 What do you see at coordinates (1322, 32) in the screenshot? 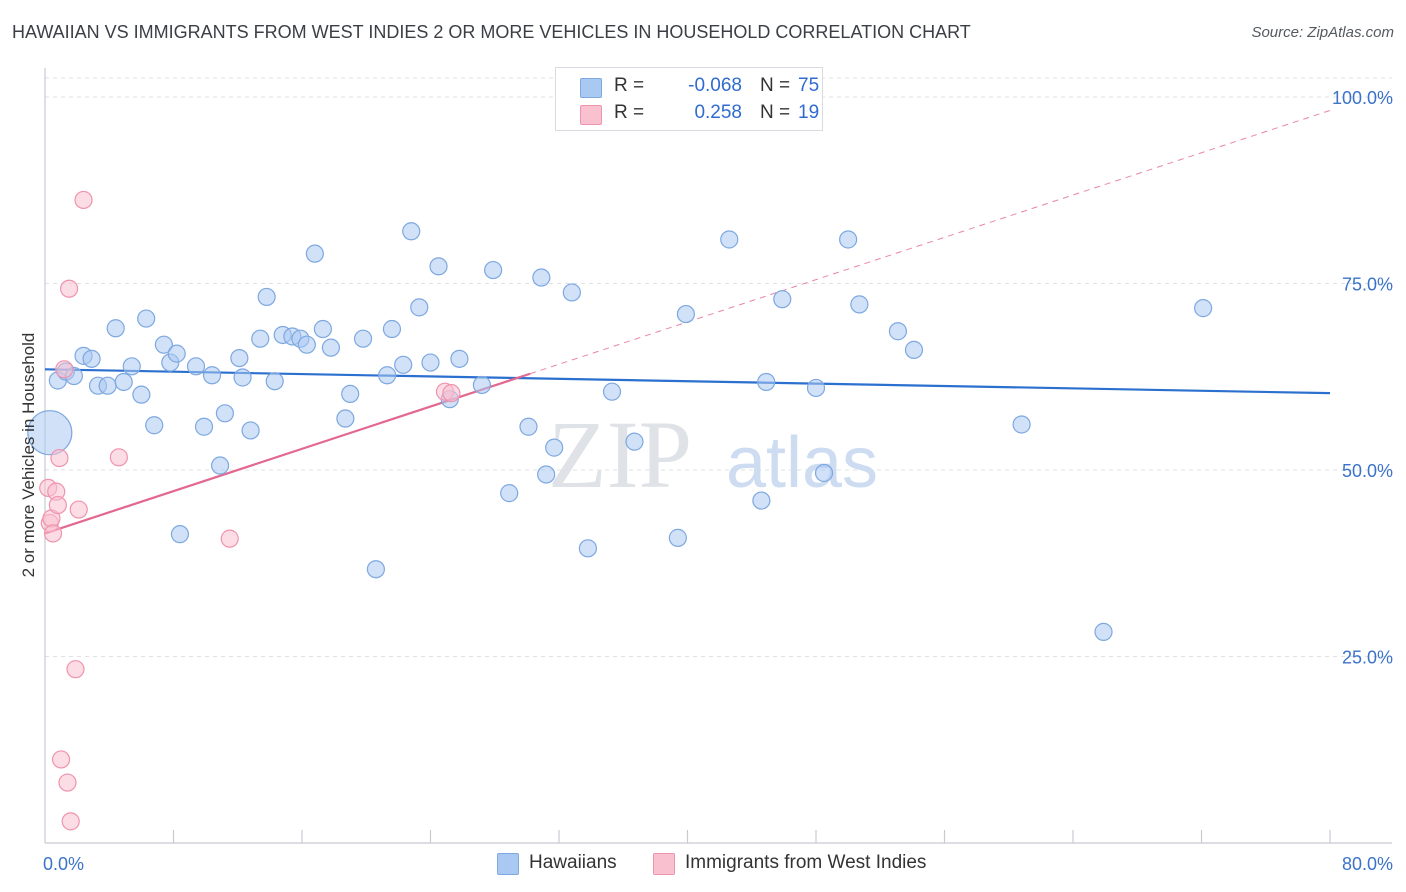
I see `source-label: Source: ZipAtlas.com` at bounding box center [1322, 32].